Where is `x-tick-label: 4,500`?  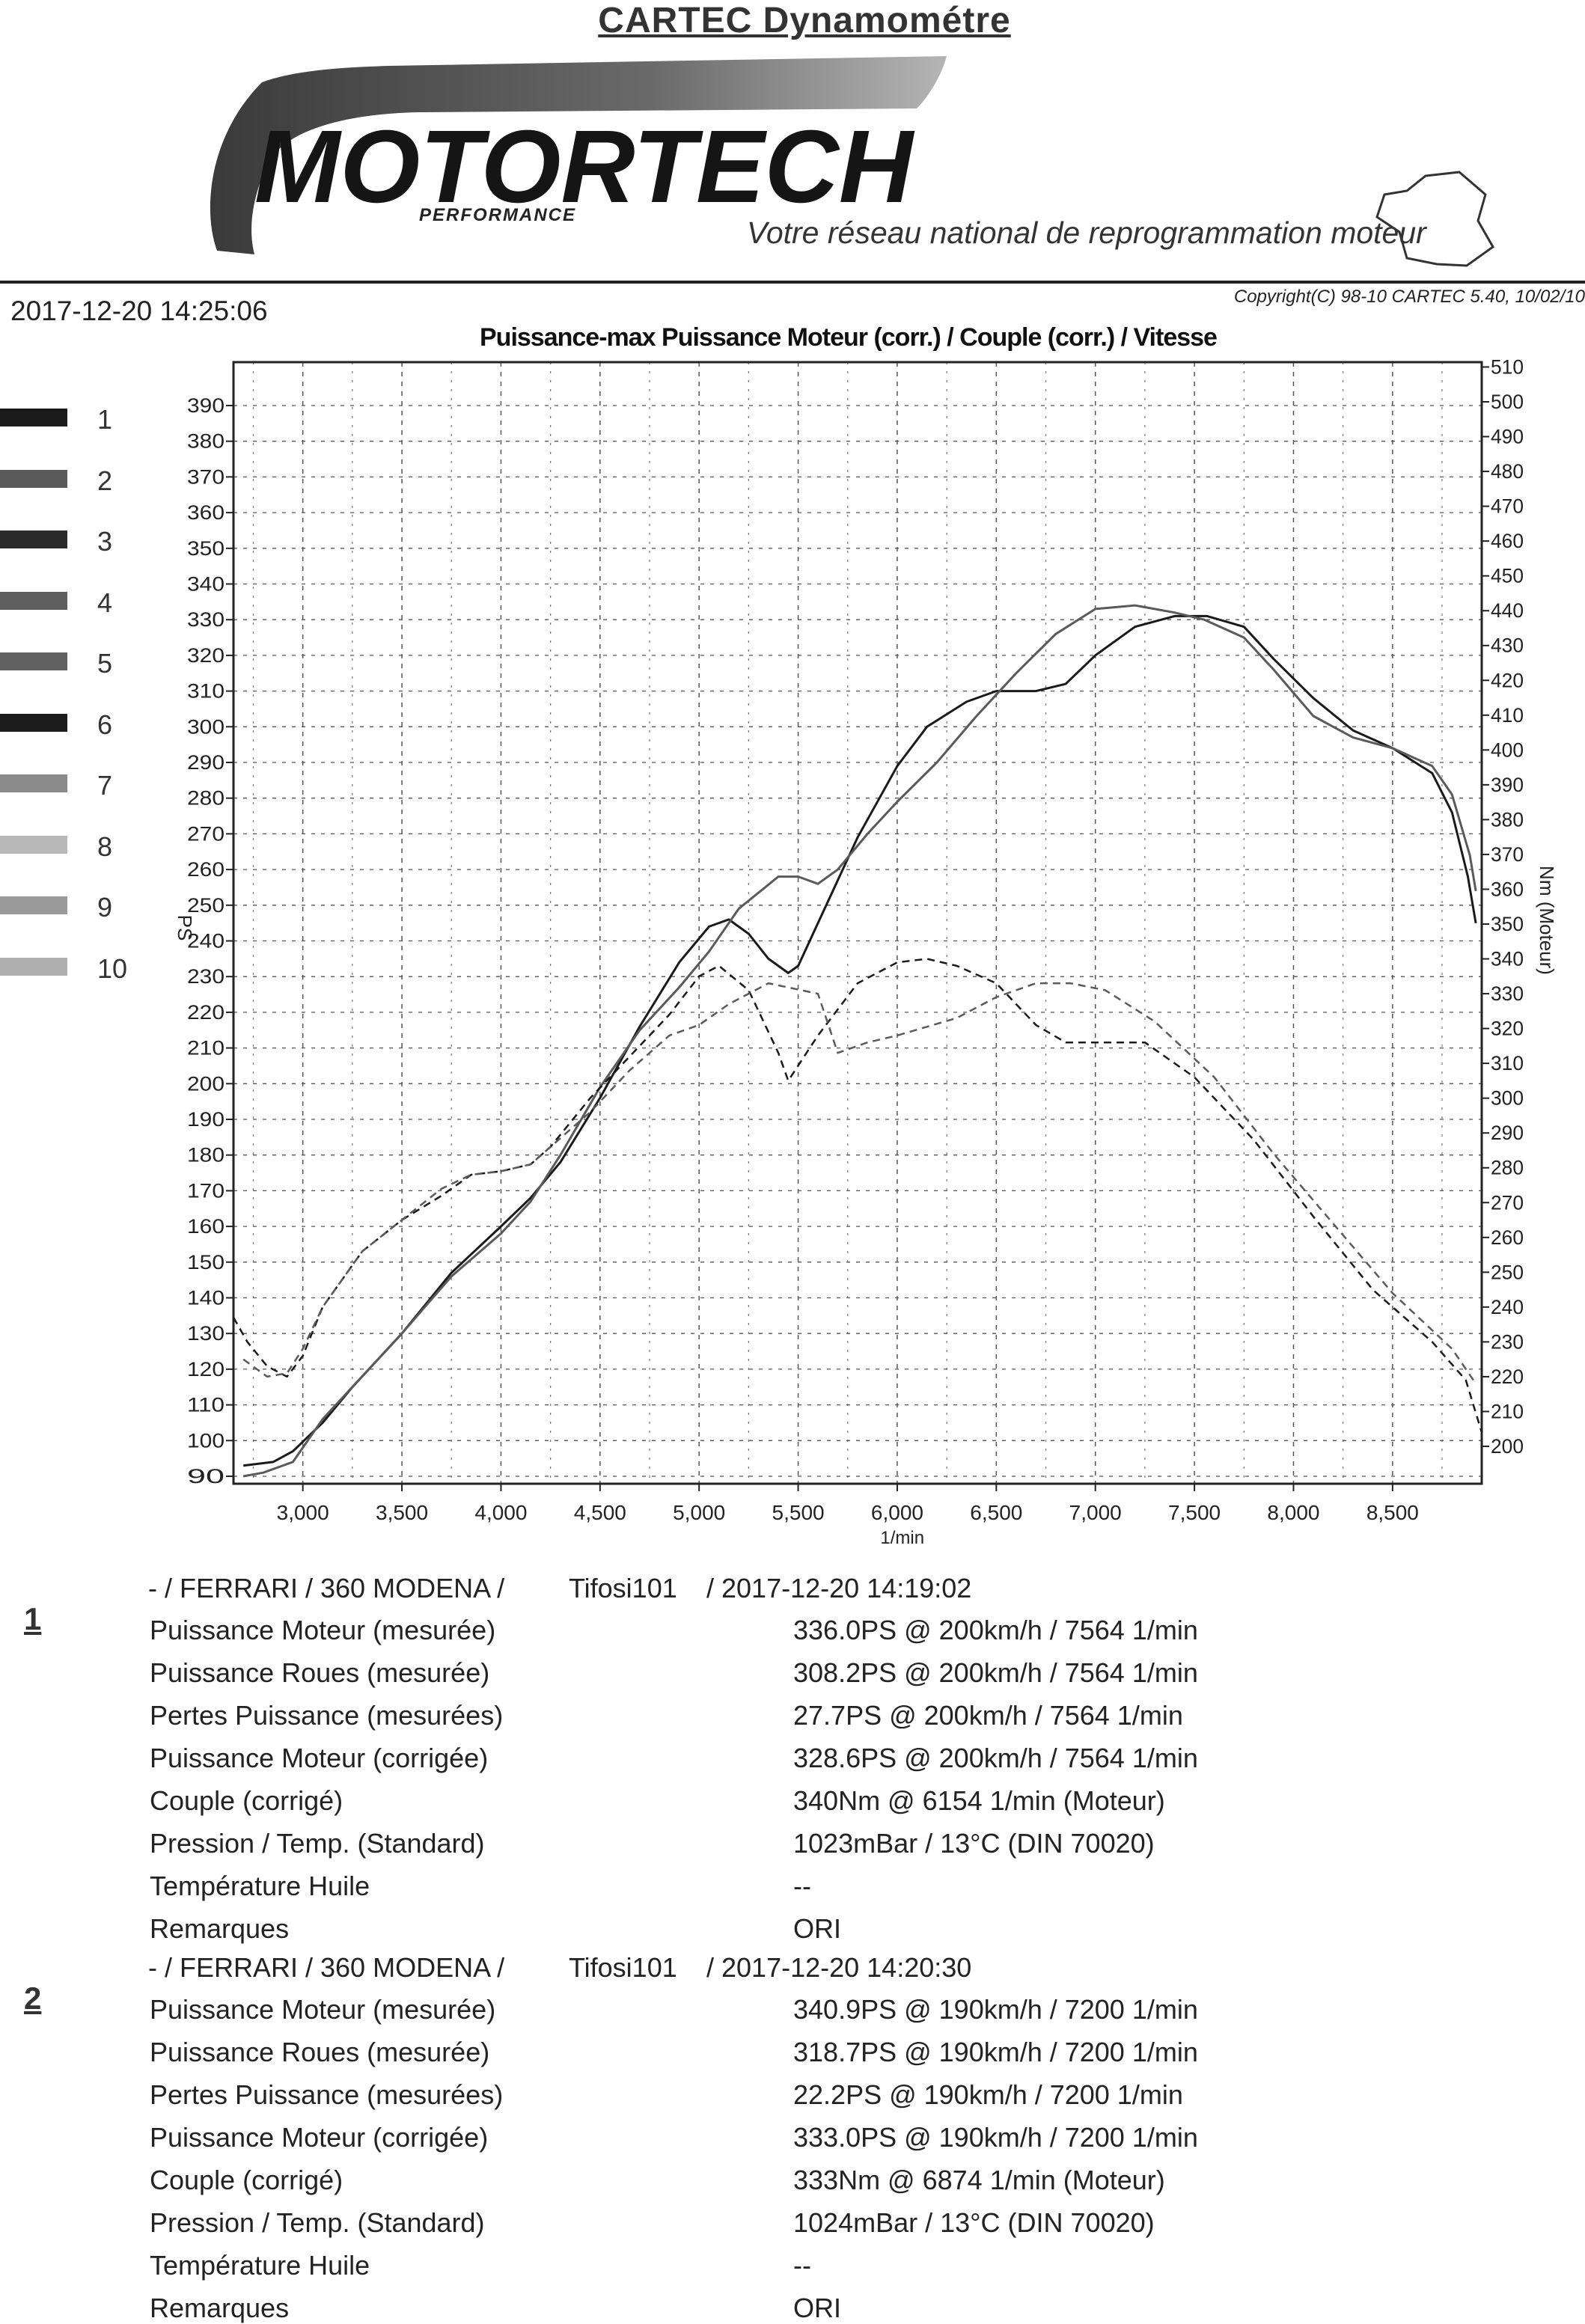 x-tick-label: 4,500 is located at coordinates (600, 1512).